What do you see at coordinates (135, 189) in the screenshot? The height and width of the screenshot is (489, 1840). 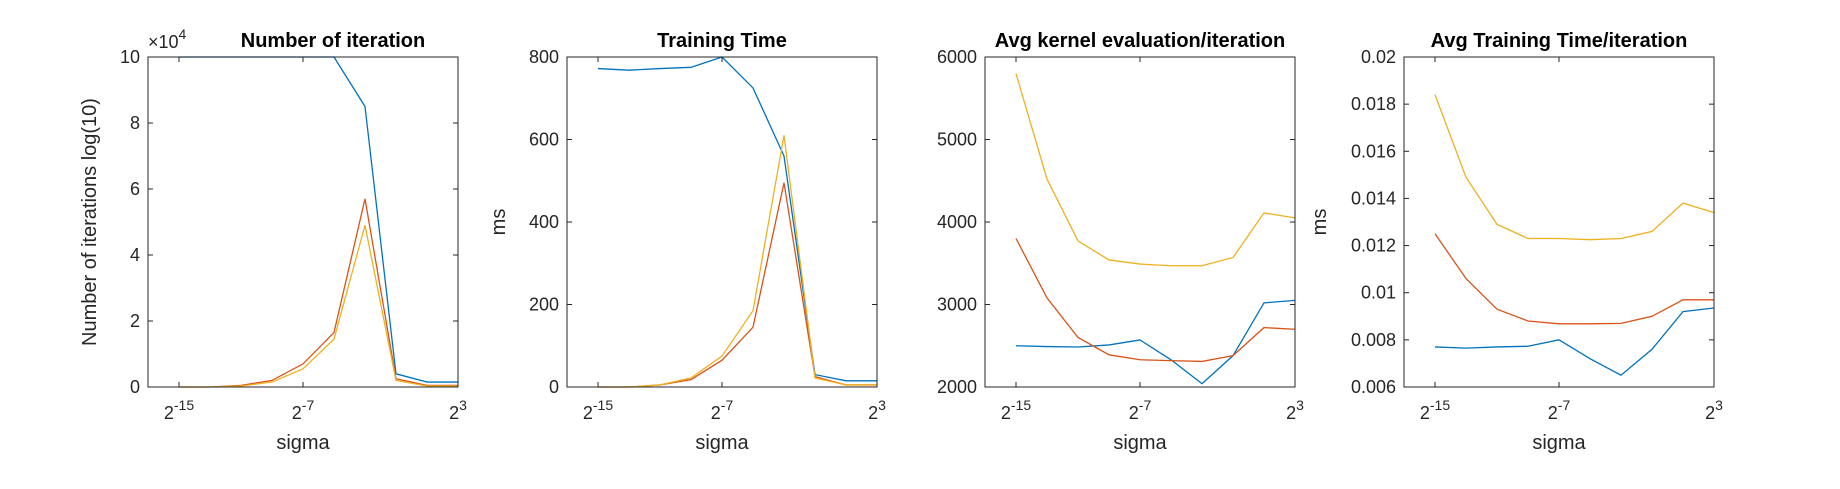 I see `y-tick-label: 6` at bounding box center [135, 189].